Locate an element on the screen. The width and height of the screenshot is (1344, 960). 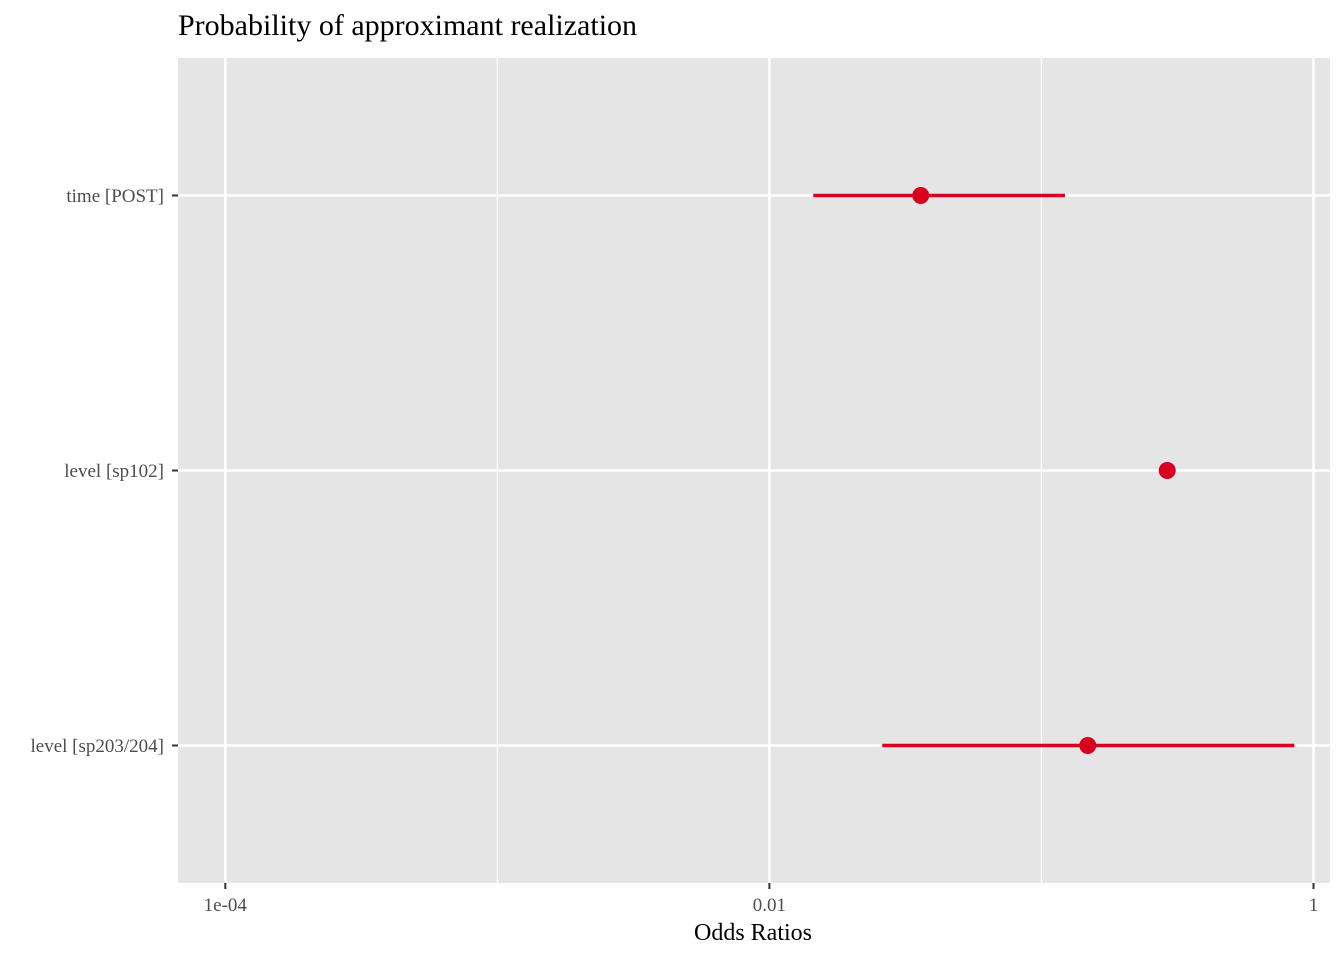
x-axis: 1e-04 0.01 1 is located at coordinates (761, 899).